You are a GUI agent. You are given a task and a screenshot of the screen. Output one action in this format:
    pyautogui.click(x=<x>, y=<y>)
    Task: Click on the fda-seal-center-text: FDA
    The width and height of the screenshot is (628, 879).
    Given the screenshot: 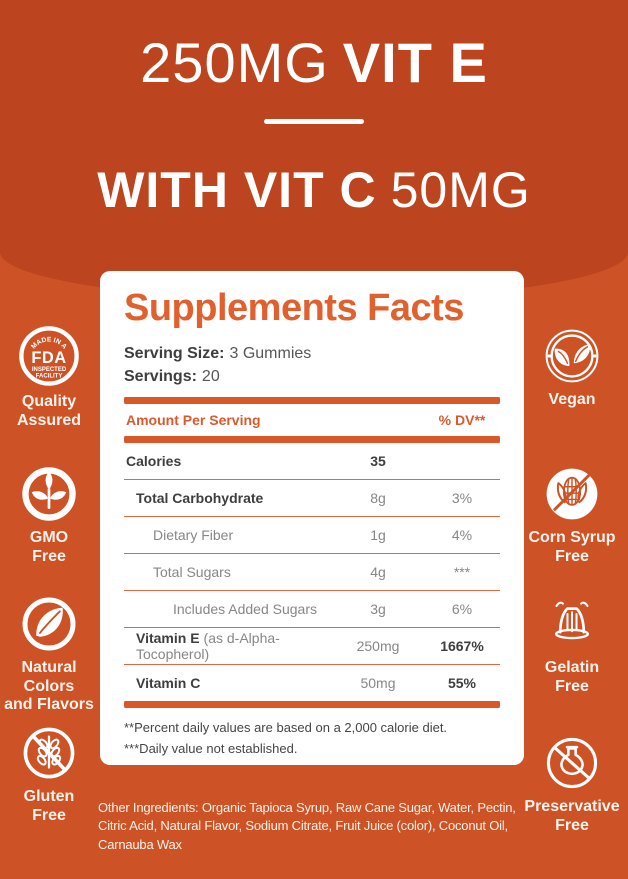 What is the action you would take?
    pyautogui.click(x=48, y=358)
    